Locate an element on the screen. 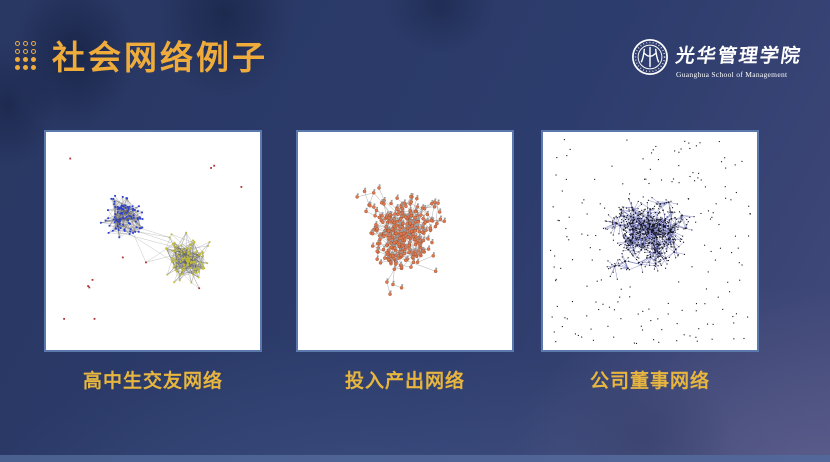 The width and height of the screenshot is (830, 462). input-output-network-image is located at coordinates (405, 241).